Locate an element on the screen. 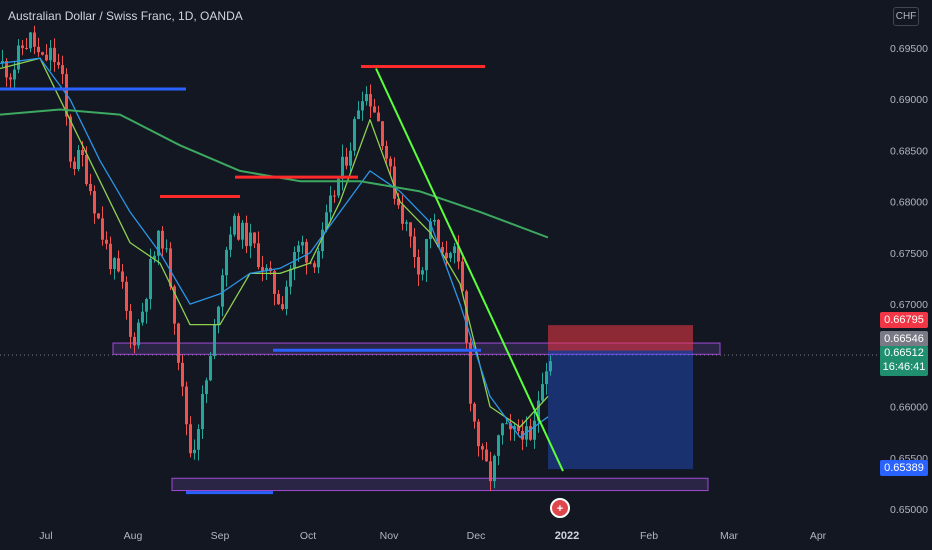 The height and width of the screenshot is (550, 932). price-tick-label: 0.67500 is located at coordinates (909, 254).